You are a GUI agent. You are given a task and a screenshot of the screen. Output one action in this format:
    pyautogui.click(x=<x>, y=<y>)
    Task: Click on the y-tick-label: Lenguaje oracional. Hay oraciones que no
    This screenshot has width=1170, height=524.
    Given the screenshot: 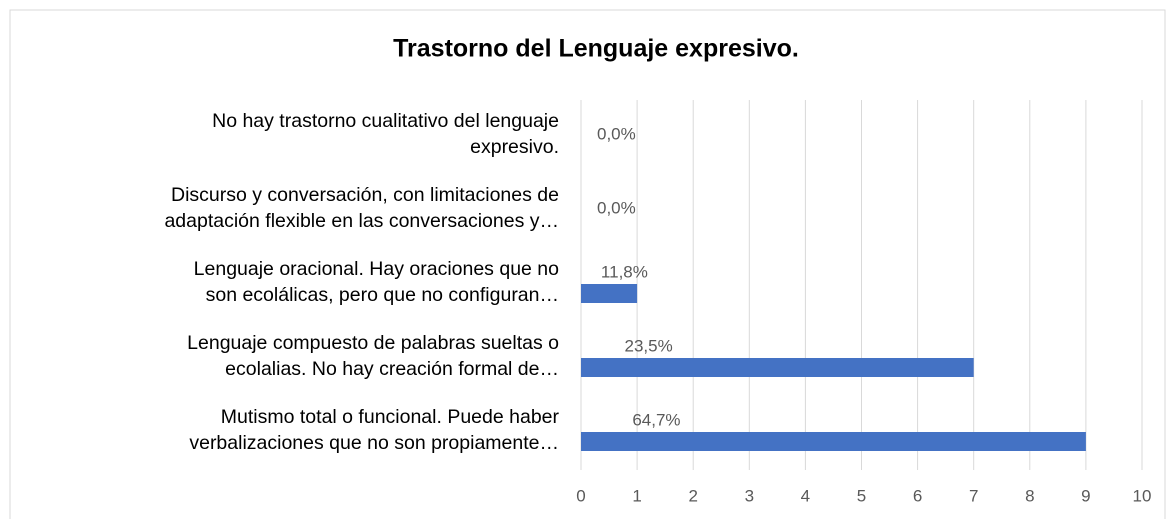 What is the action you would take?
    pyautogui.click(x=376, y=269)
    